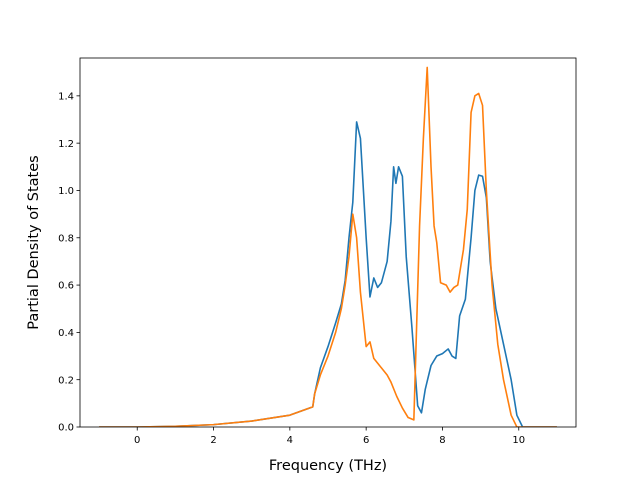 The height and width of the screenshot is (480, 640). I want to click on y-tick-label: 1.0, so click(66, 191).